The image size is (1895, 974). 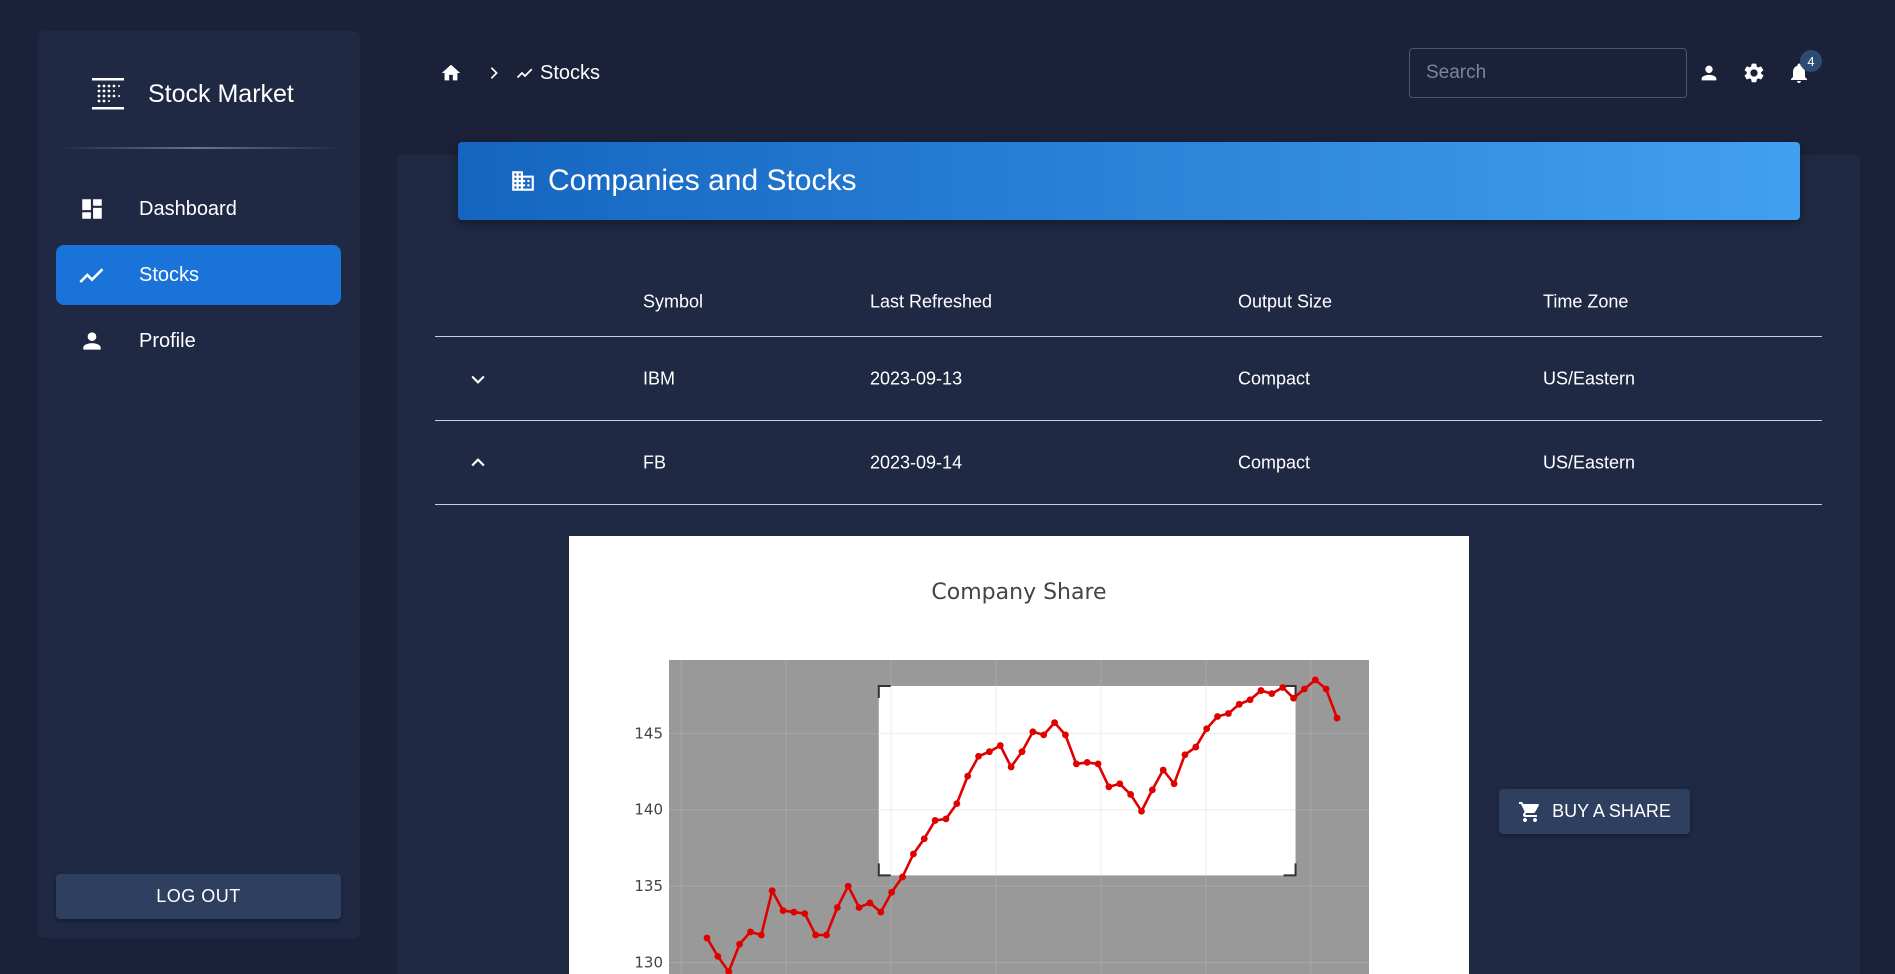 What do you see at coordinates (916, 462) in the screenshot?
I see `cell-last-refreshed: 2023-09-14` at bounding box center [916, 462].